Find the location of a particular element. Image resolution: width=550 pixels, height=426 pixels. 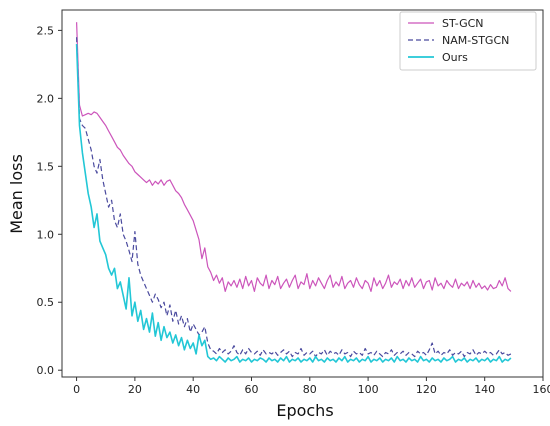

x-tick-label: 20 is located at coordinates (135, 389).